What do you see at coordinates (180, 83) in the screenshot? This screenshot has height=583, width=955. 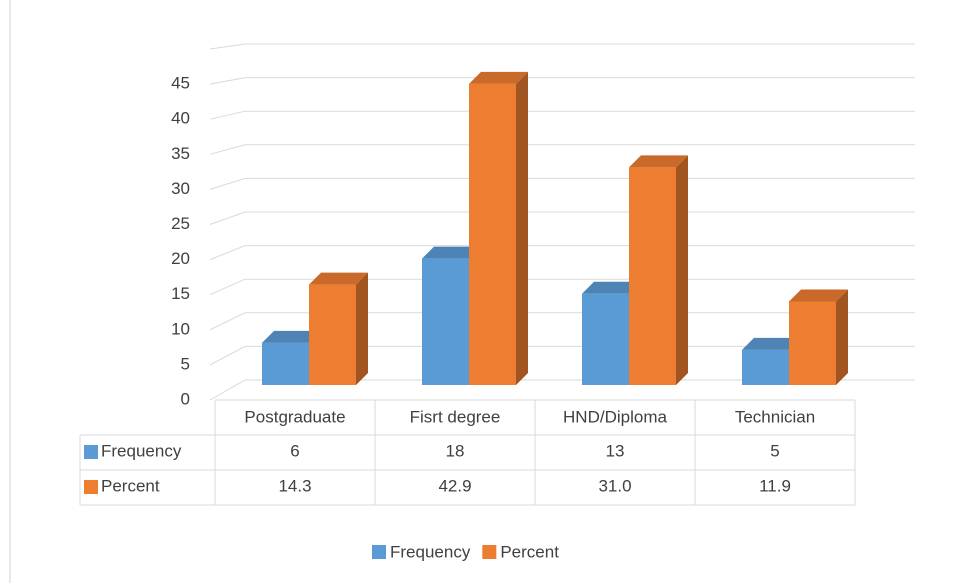 I see `y-tick-label: 45` at bounding box center [180, 83].